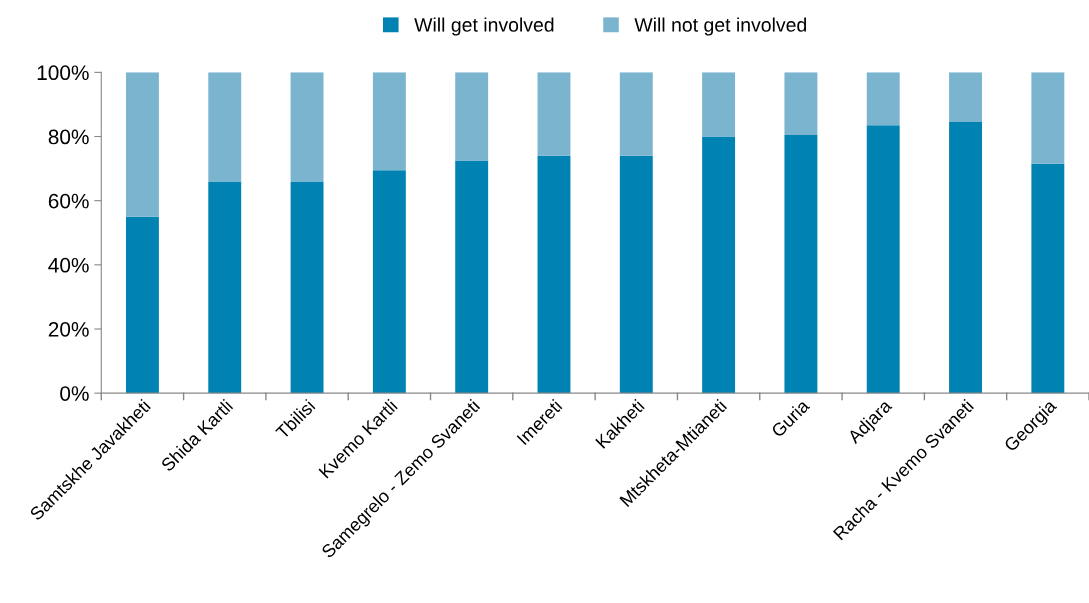  Describe the element at coordinates (68, 329) in the screenshot. I see `y-tick-label: 20%` at that location.